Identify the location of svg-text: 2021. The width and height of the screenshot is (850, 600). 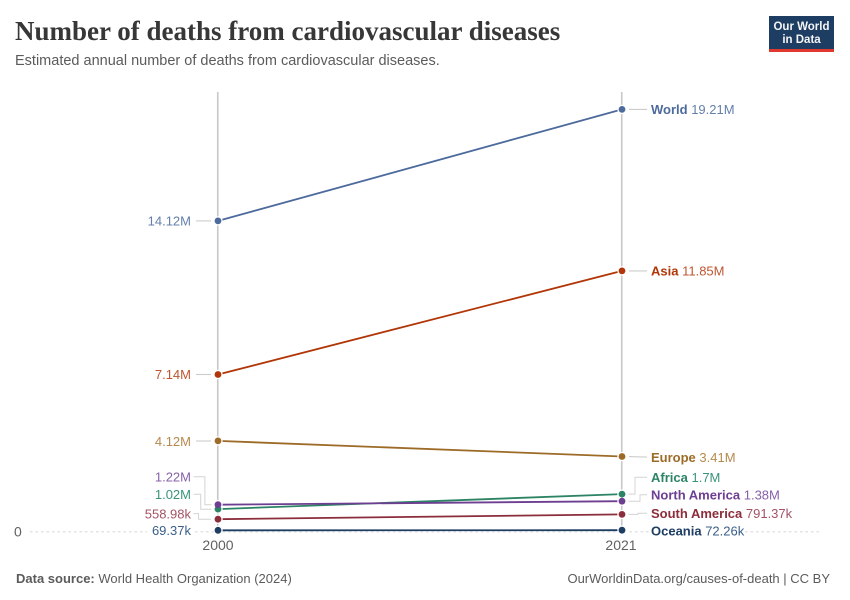
(620, 545).